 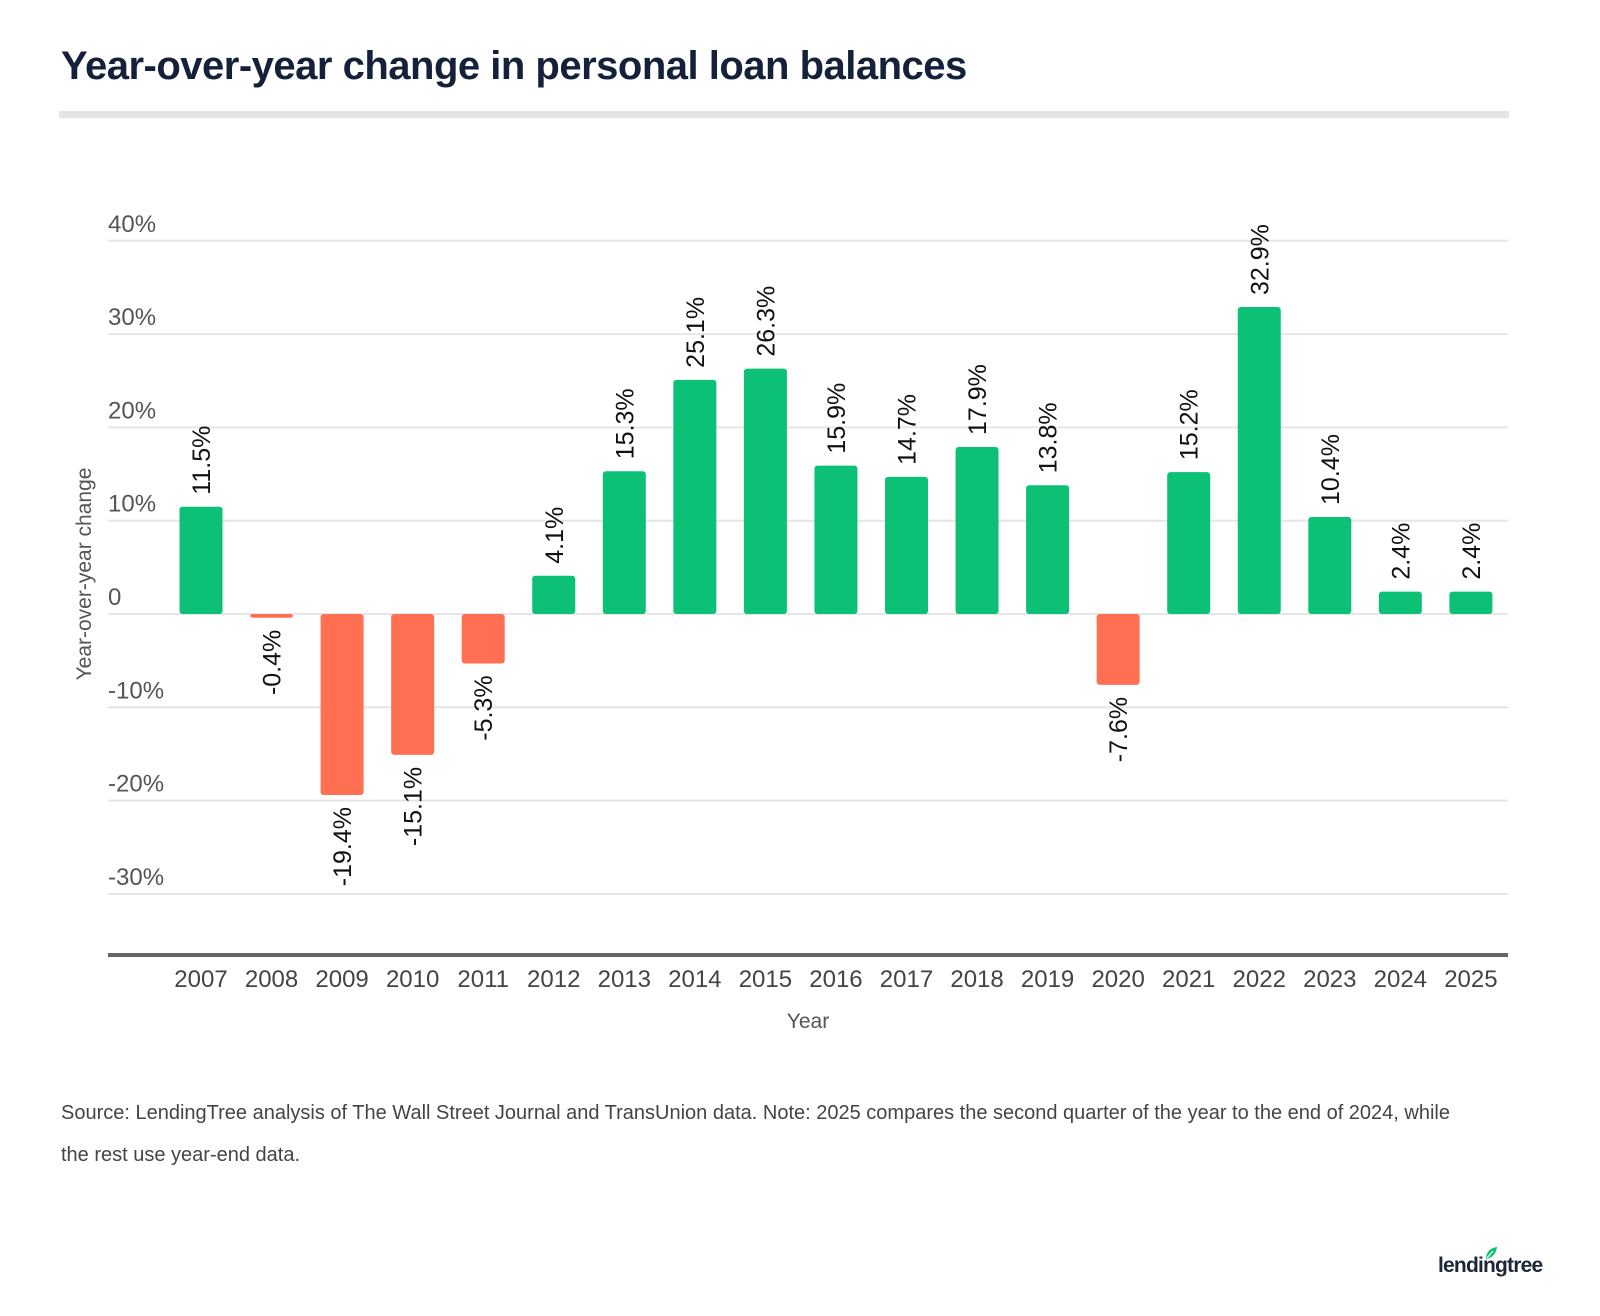 What do you see at coordinates (1049, 437) in the screenshot?
I see `data-label: 13.8%` at bounding box center [1049, 437].